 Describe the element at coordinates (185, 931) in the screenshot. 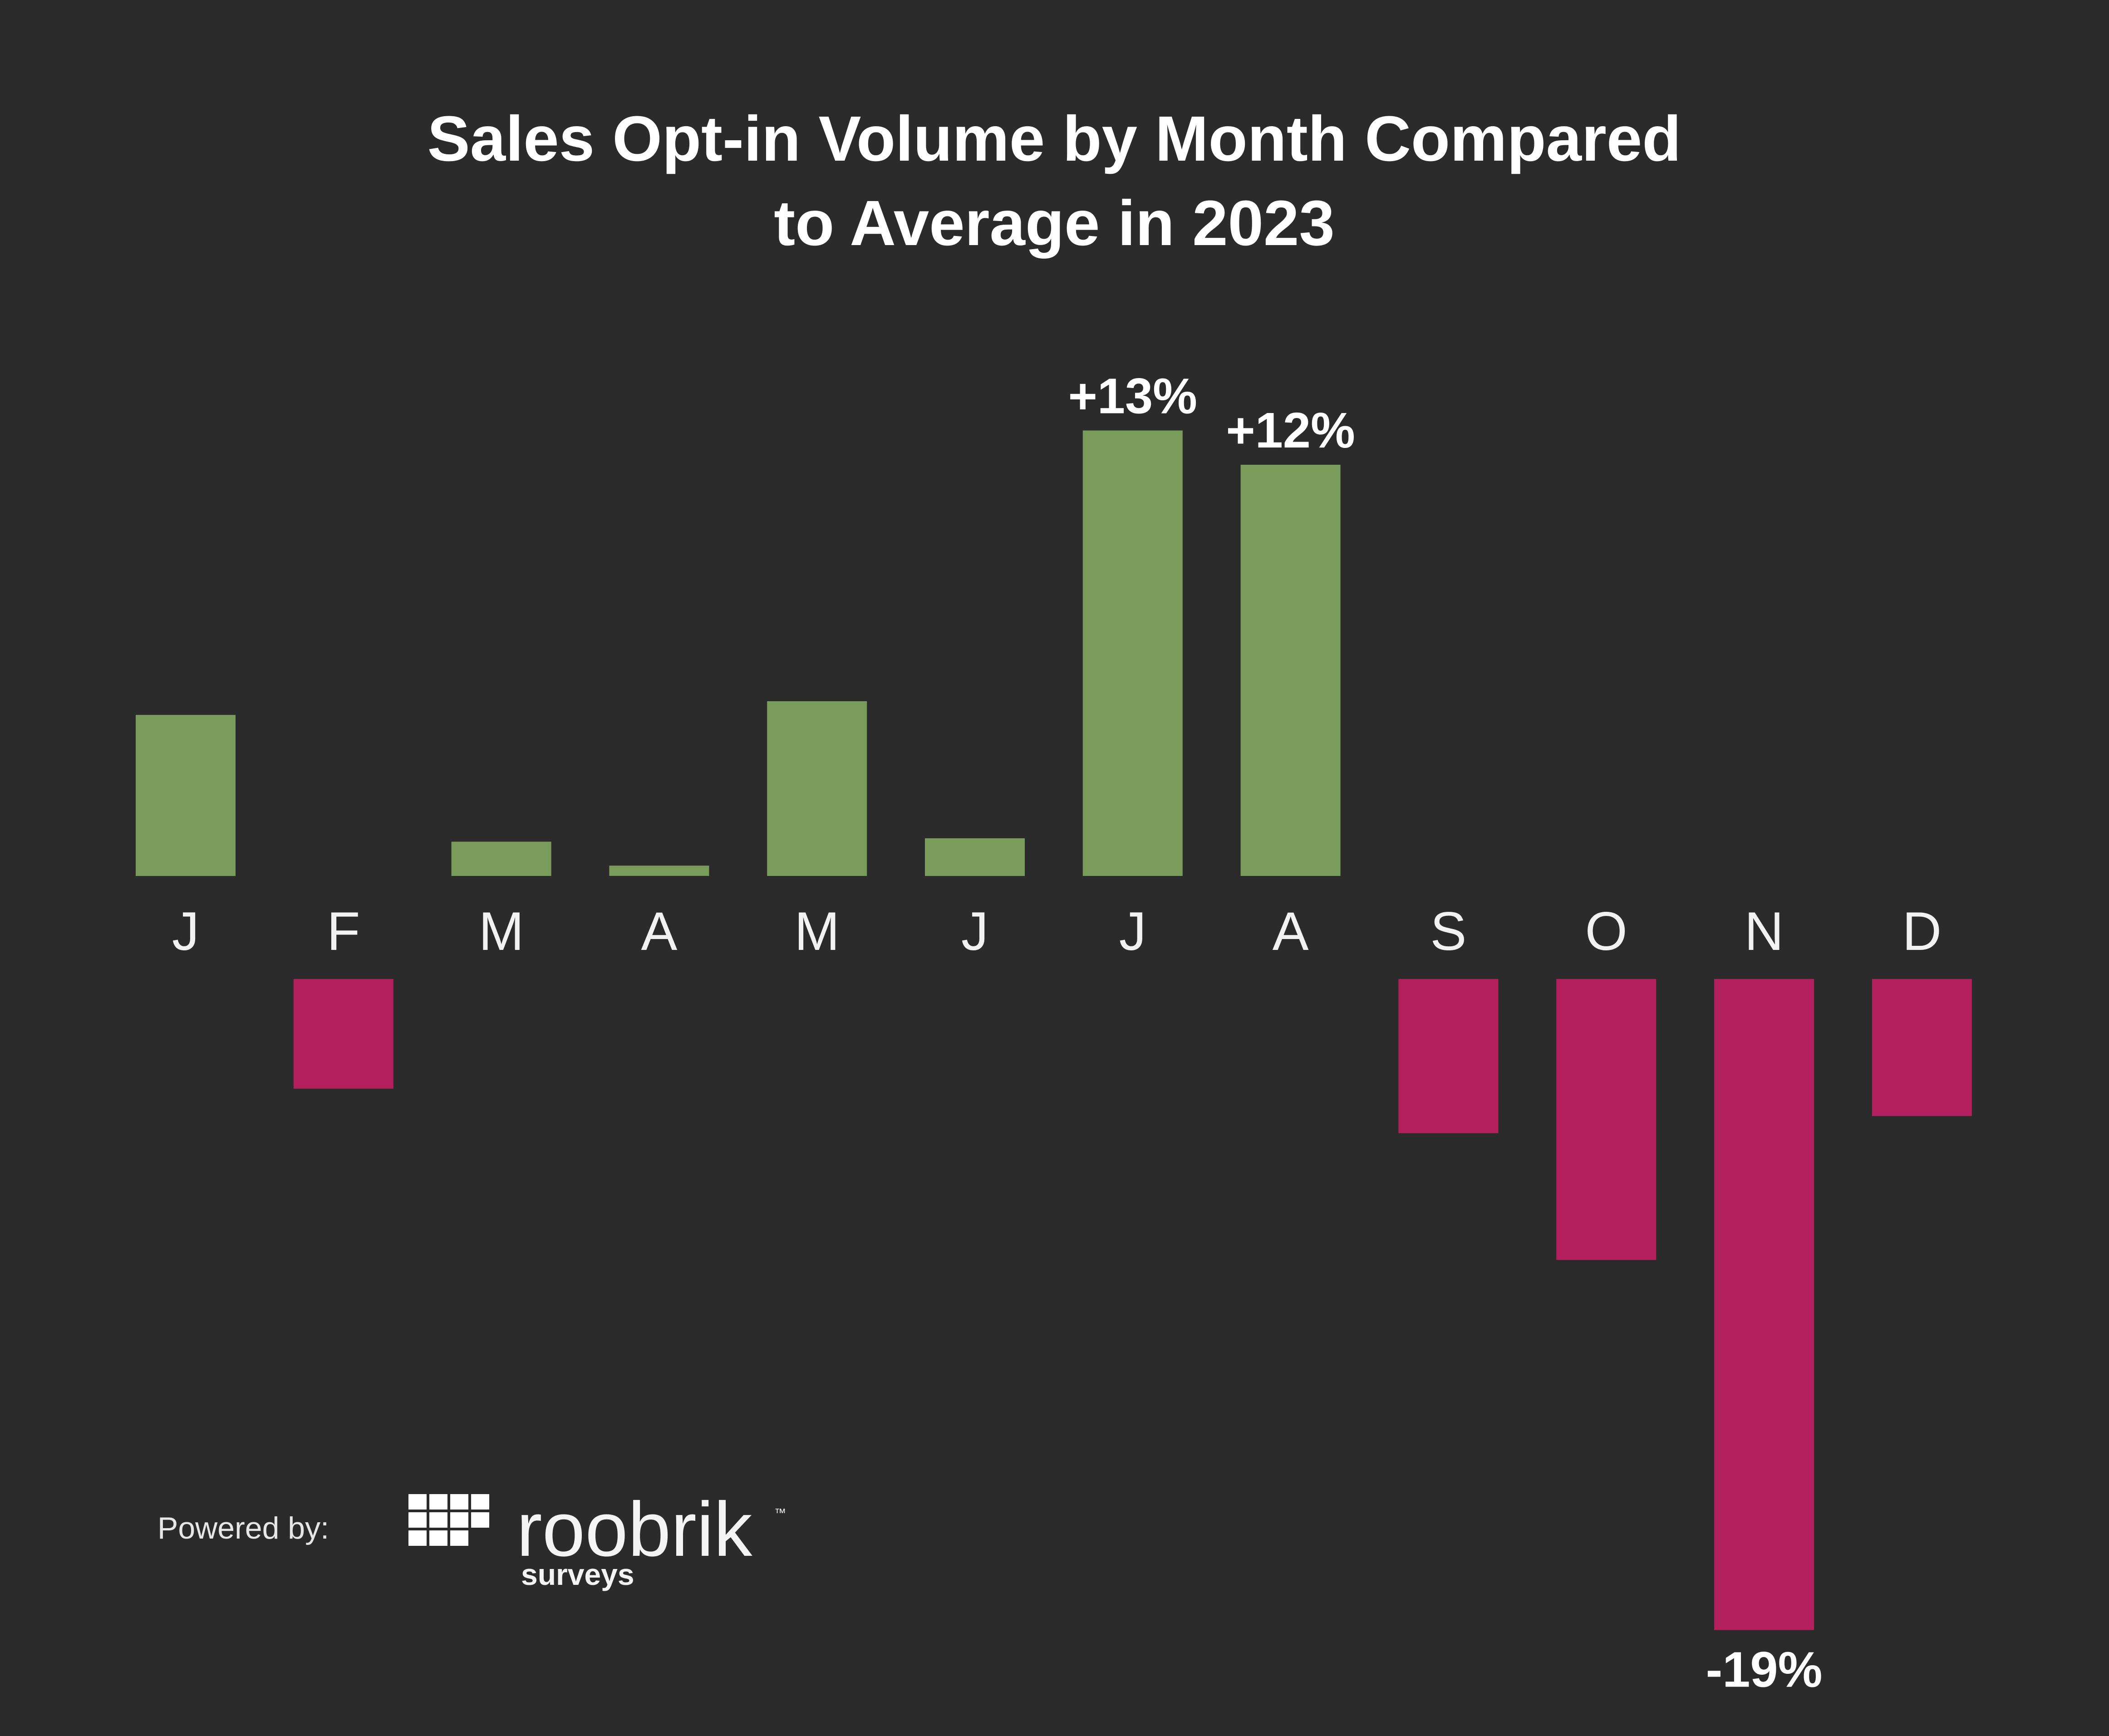

I see `month-label-1: J` at that location.